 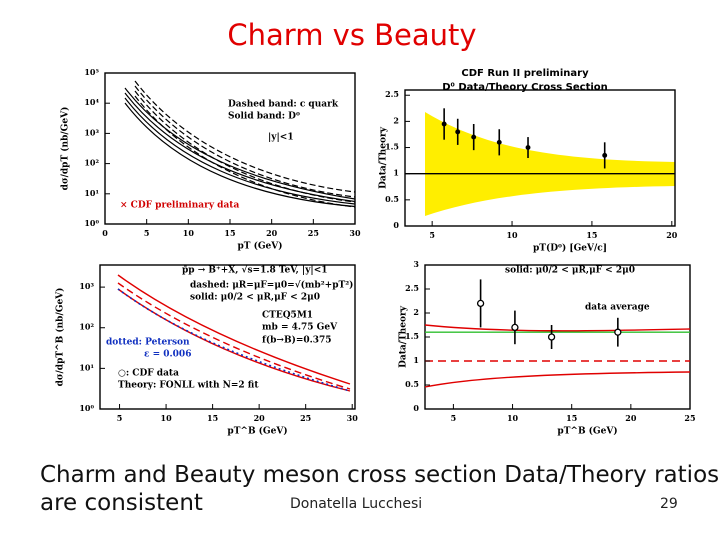 I want to click on panel-note: × CDF preliminary data, so click(x=179, y=206).